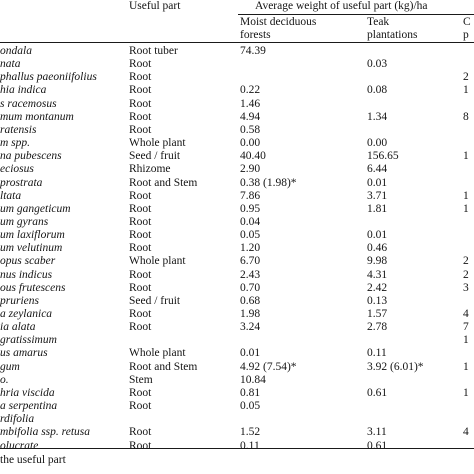 Image resolution: width=474 pixels, height=474 pixels. Describe the element at coordinates (26, 314) in the screenshot. I see `species-cell: a zeylanica` at that location.